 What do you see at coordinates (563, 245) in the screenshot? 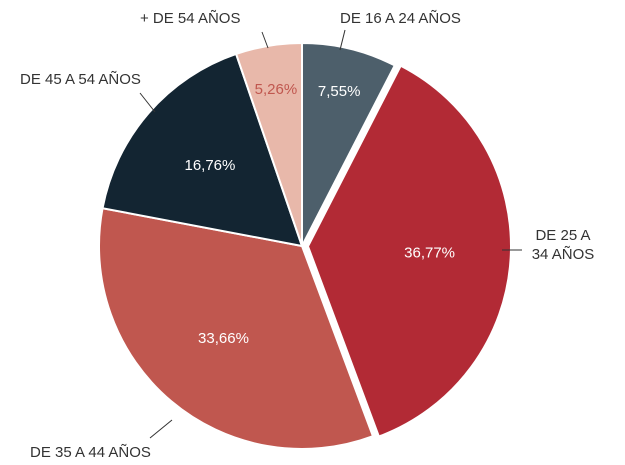
I see `category-label: DE 25 A 34 AÑOS` at bounding box center [563, 245].